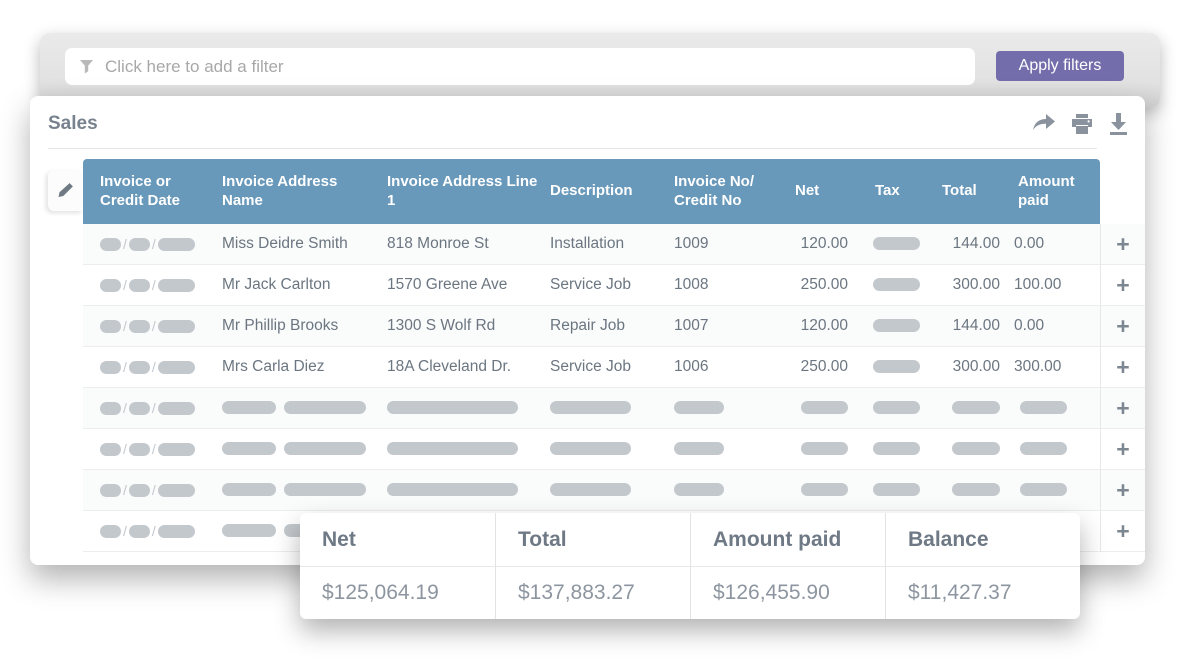 This screenshot has height=664, width=1200. Describe the element at coordinates (691, 366) in the screenshot. I see `cell-invoice-no: 1006` at that location.